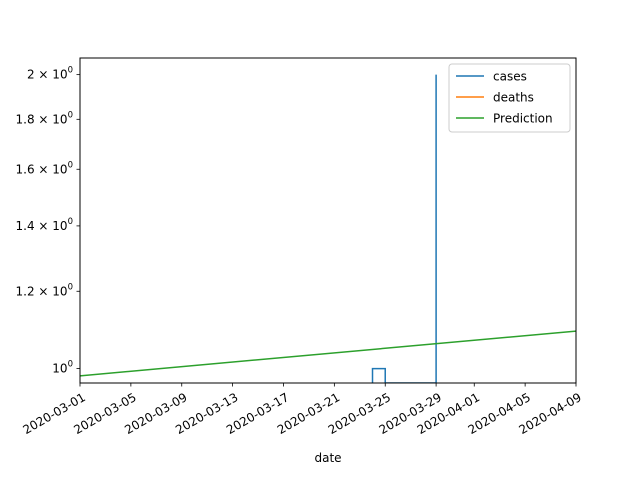 The height and width of the screenshot is (480, 640). Describe the element at coordinates (523, 119) in the screenshot. I see `legend-label-prediction: Prediction` at that location.